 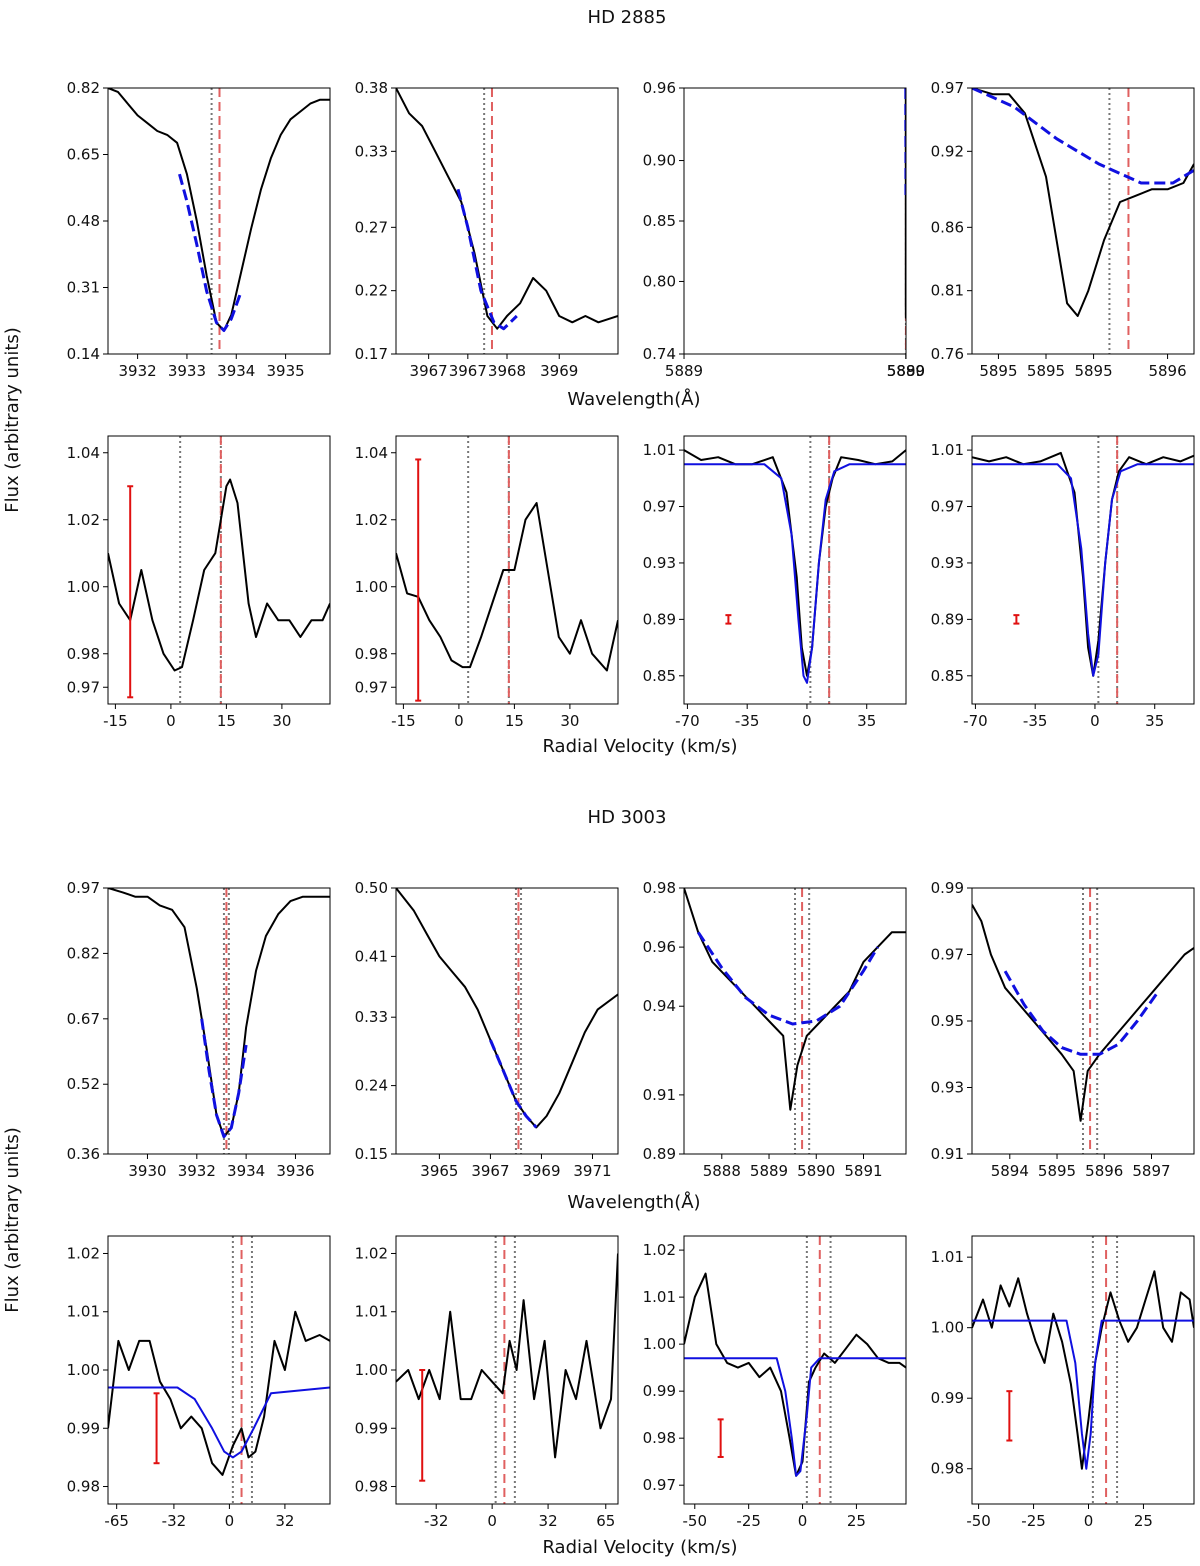 What do you see at coordinates (83, 221) in the screenshot?
I see `panel-1-y-tick-label-3: 0.48` at bounding box center [83, 221].